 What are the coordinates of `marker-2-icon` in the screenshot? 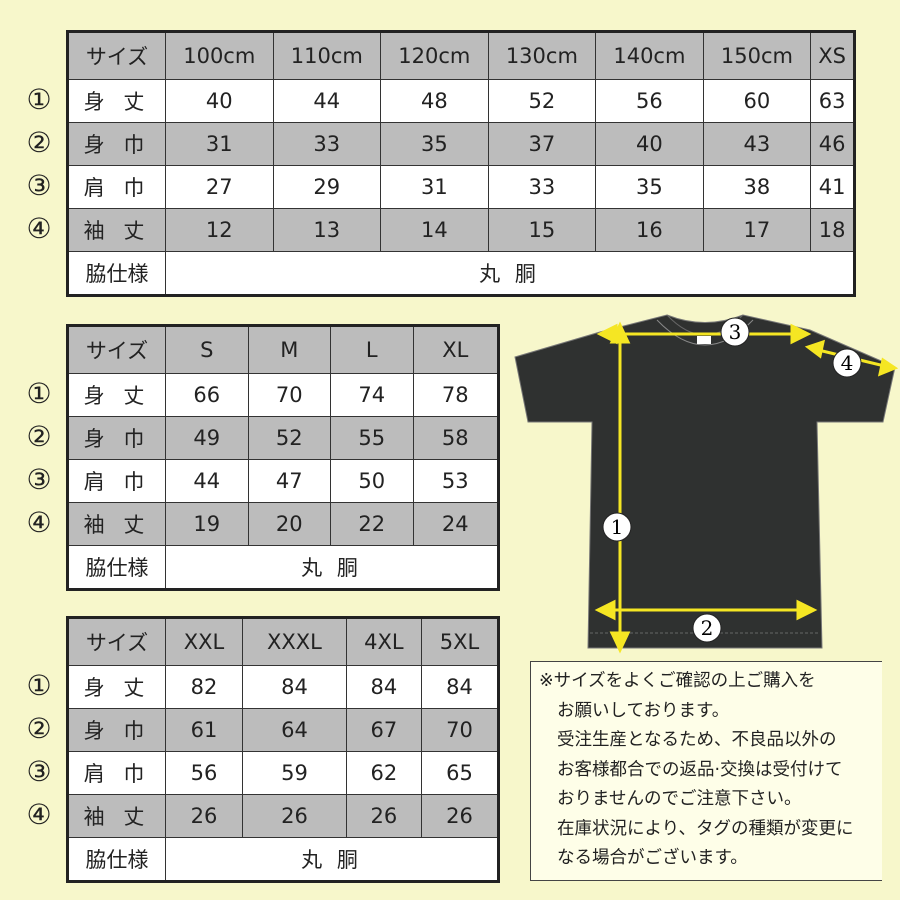 It's located at (707, 628).